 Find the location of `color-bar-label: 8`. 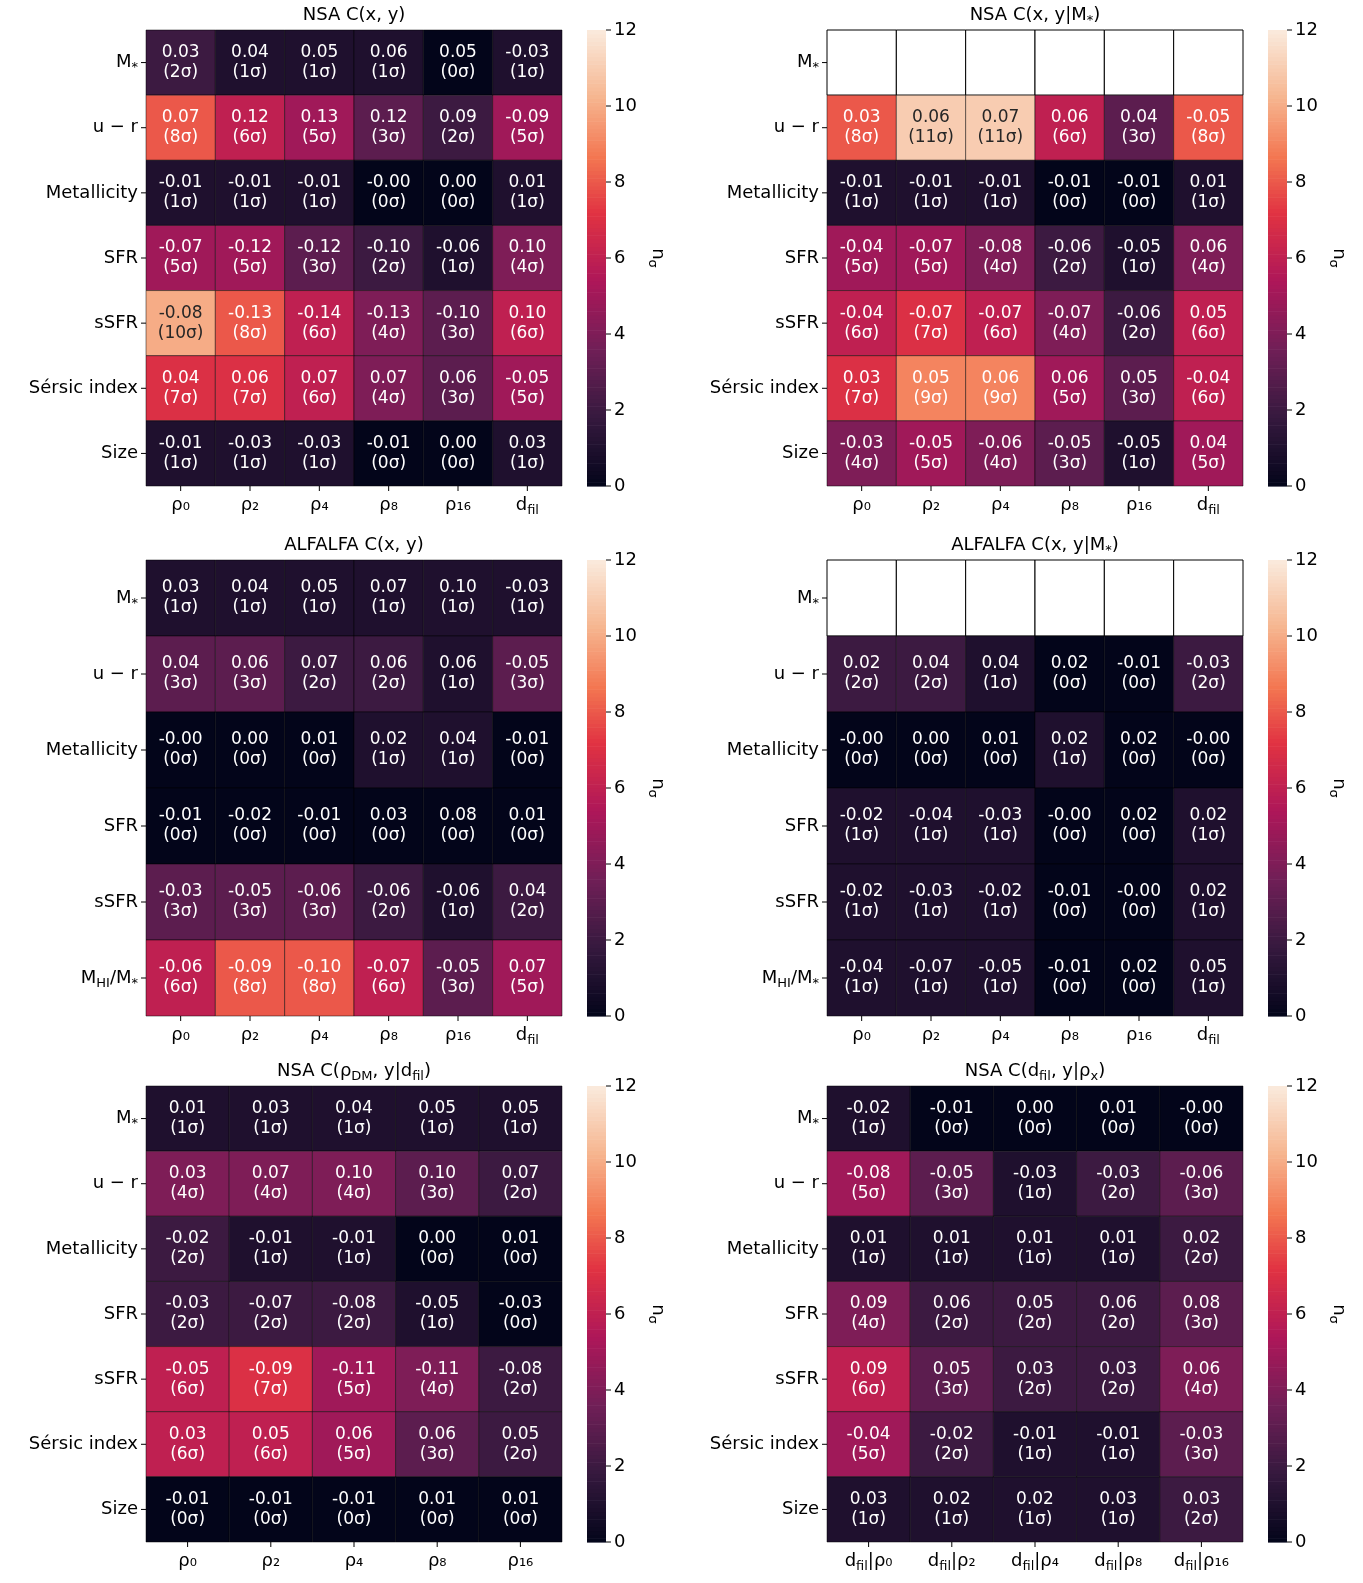

color-bar-label: 8 is located at coordinates (620, 710).